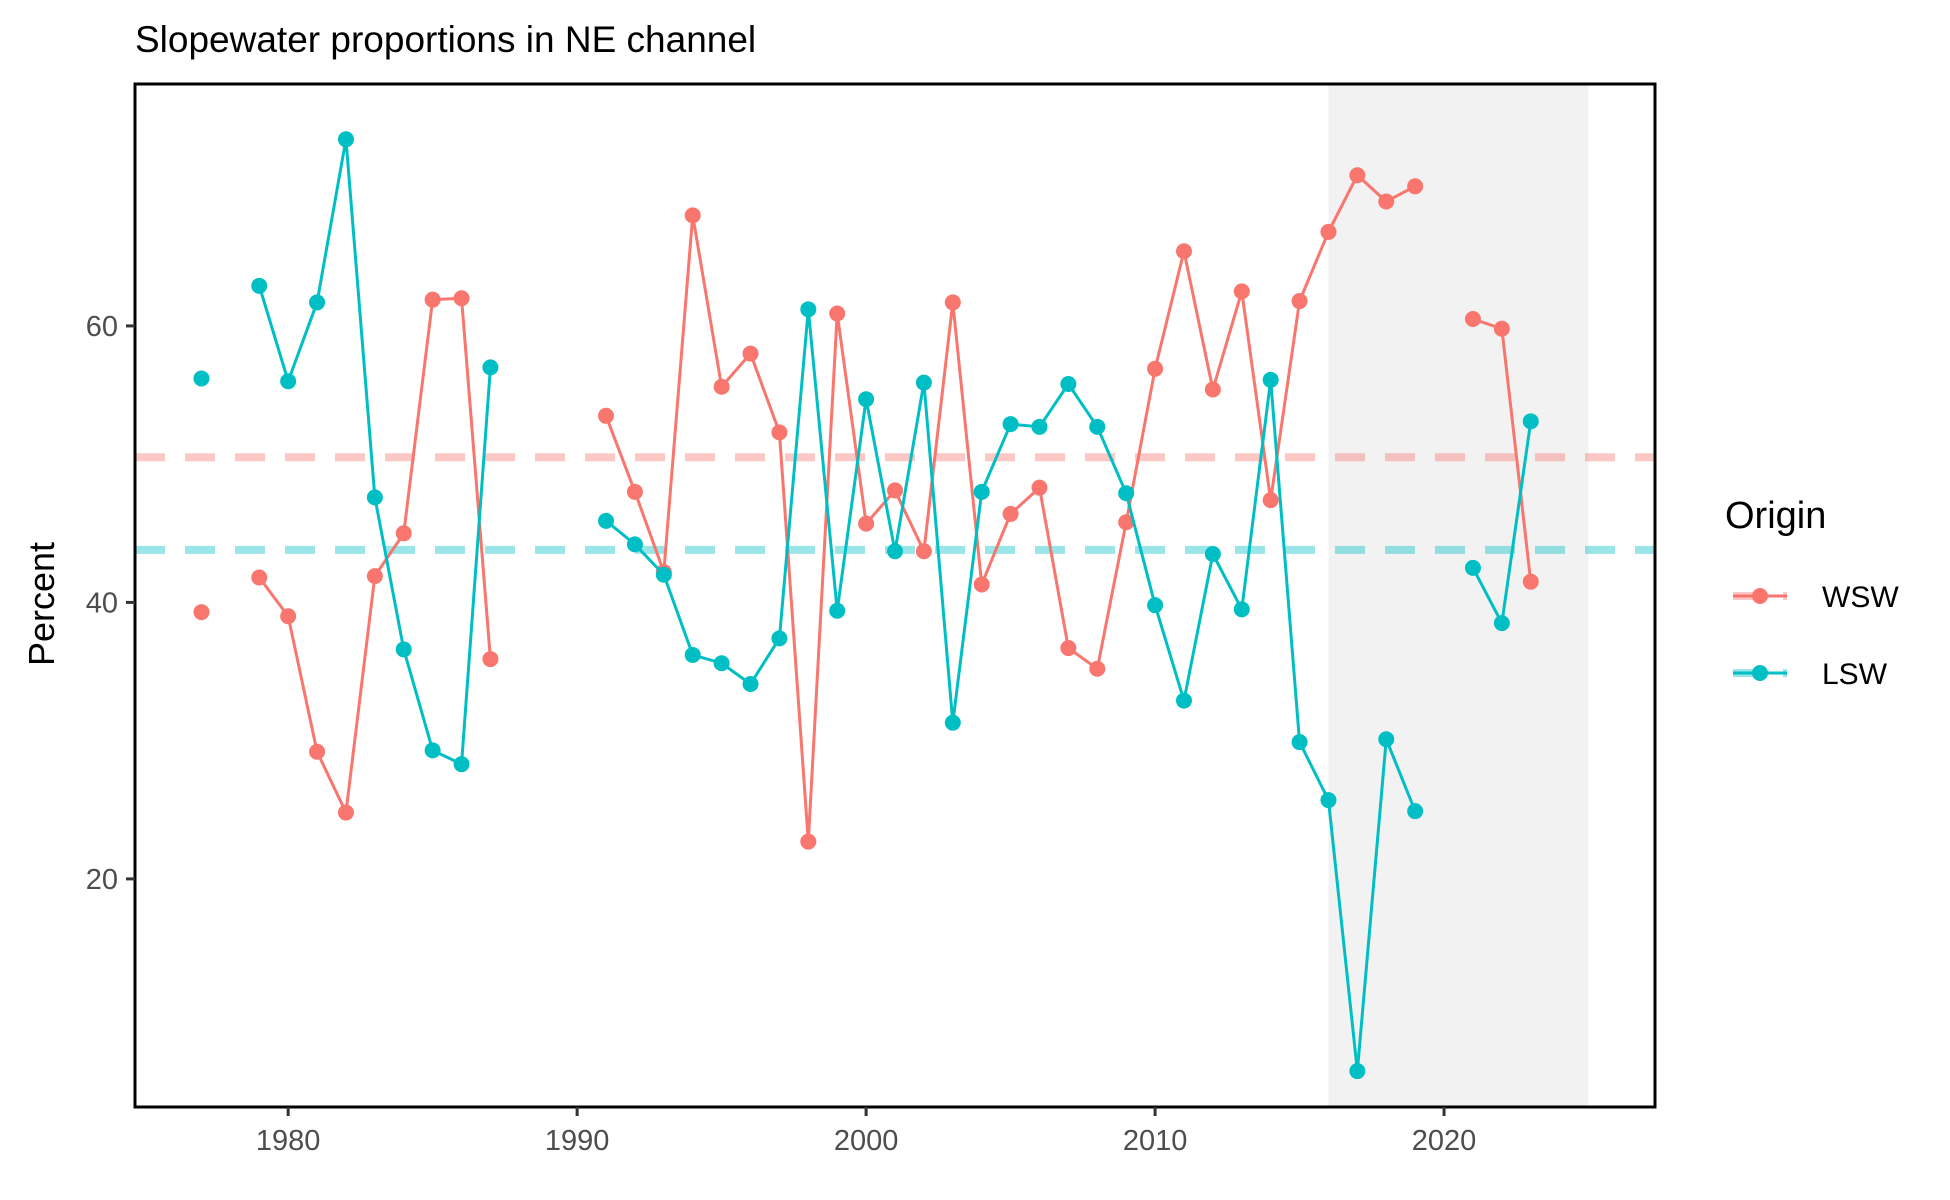 The image size is (1950, 1200). What do you see at coordinates (288, 1141) in the screenshot?
I see `x-tick-label: 1980` at bounding box center [288, 1141].